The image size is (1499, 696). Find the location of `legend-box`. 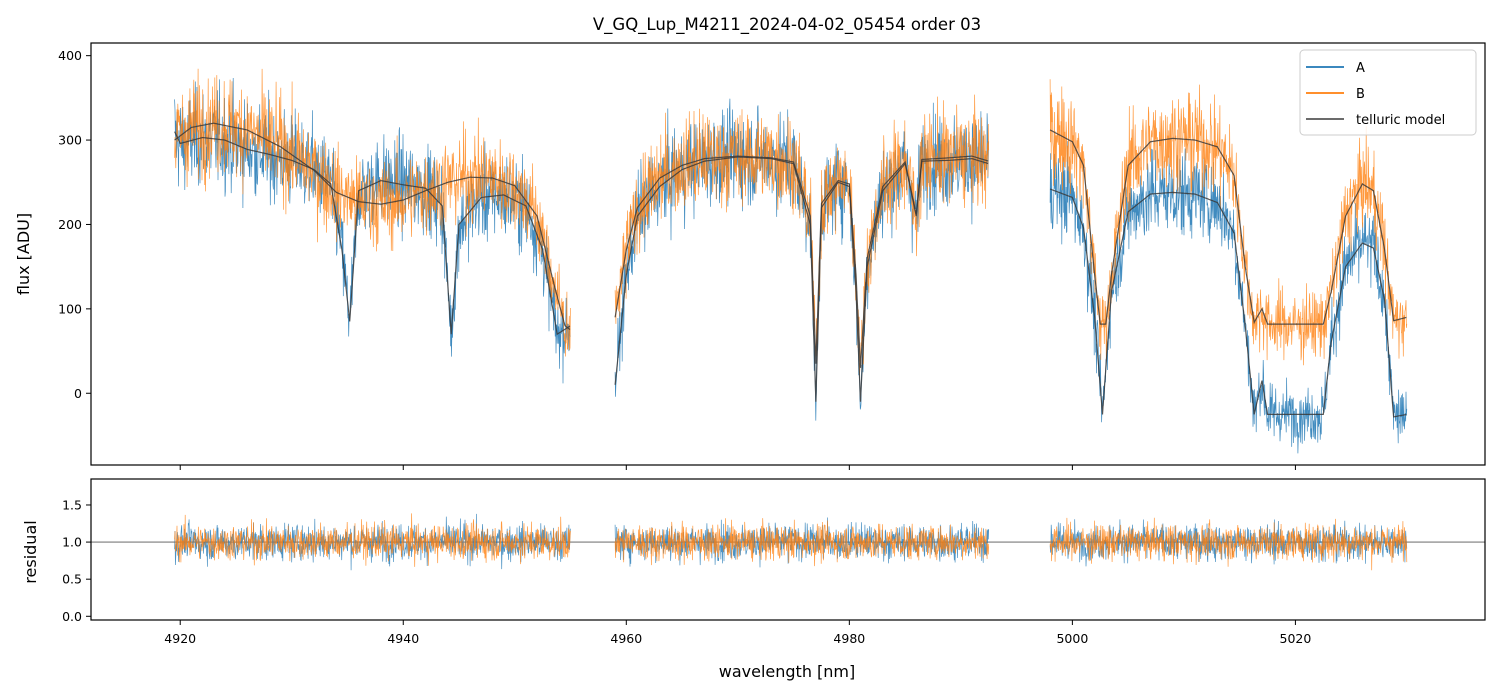

legend-box is located at coordinates (1388, 92).